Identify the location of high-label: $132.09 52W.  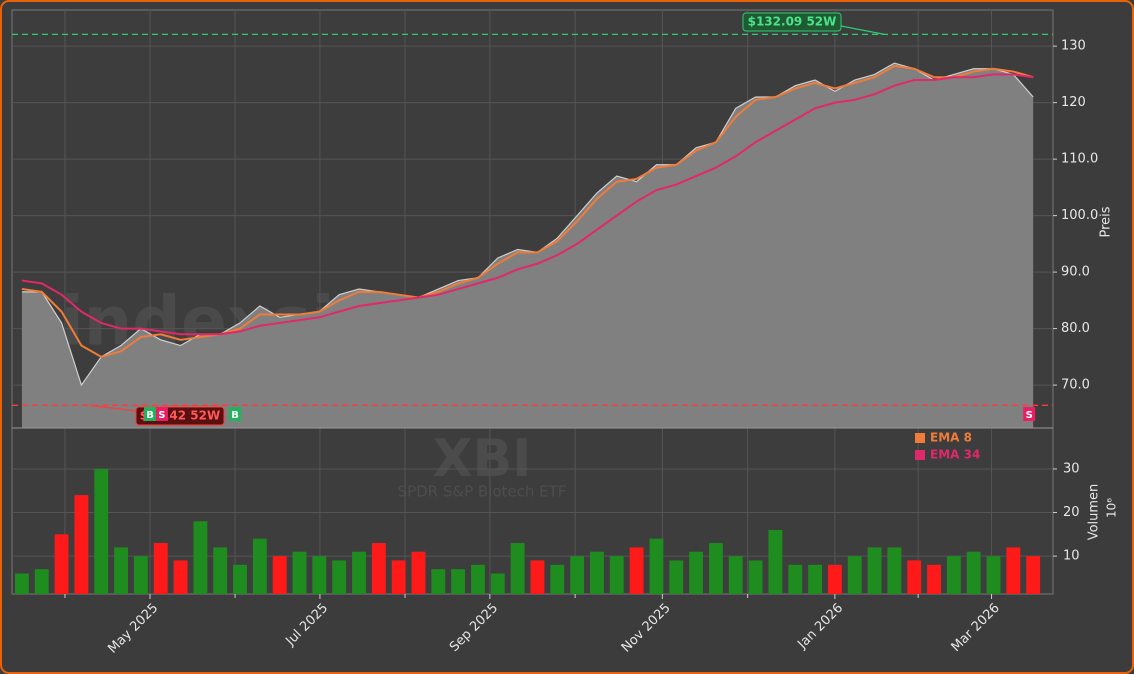
(792, 22).